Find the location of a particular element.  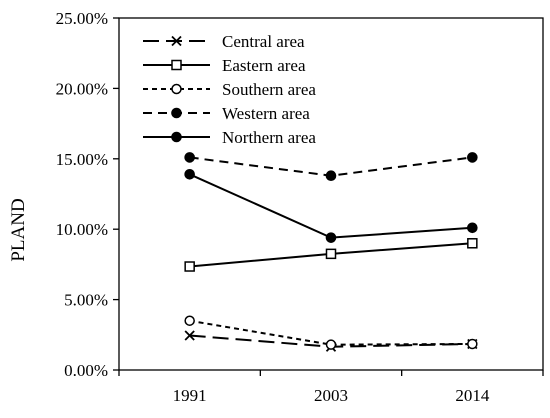

y-tick-label: 5.00% is located at coordinates (86, 300).